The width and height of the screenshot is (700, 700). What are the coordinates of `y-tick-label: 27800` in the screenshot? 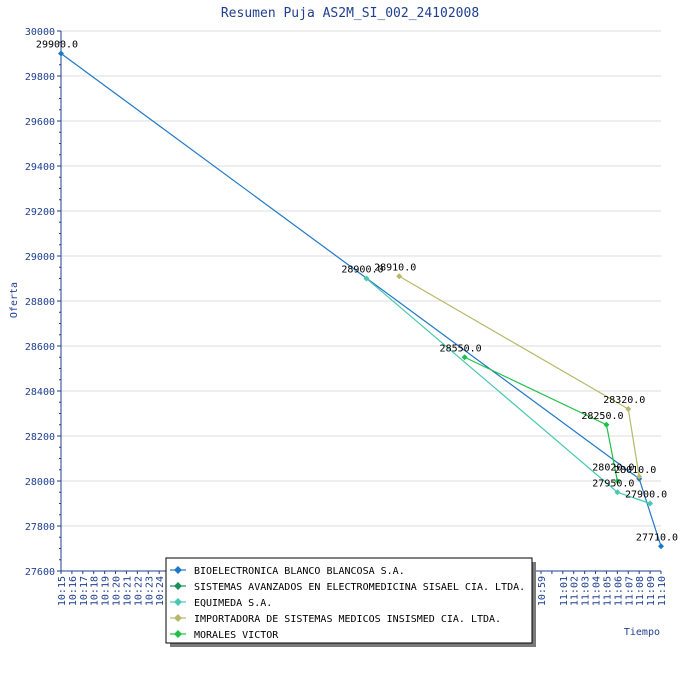 It's located at (40, 527).